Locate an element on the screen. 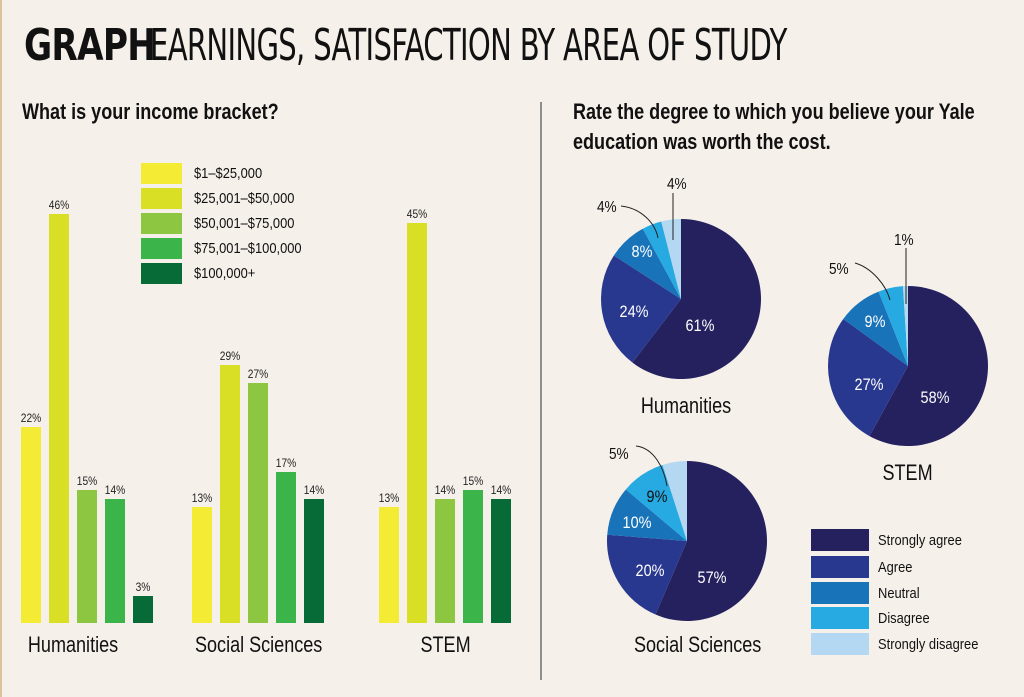 This screenshot has width=1024, height=697. legend-label: Disagree is located at coordinates (904, 618).